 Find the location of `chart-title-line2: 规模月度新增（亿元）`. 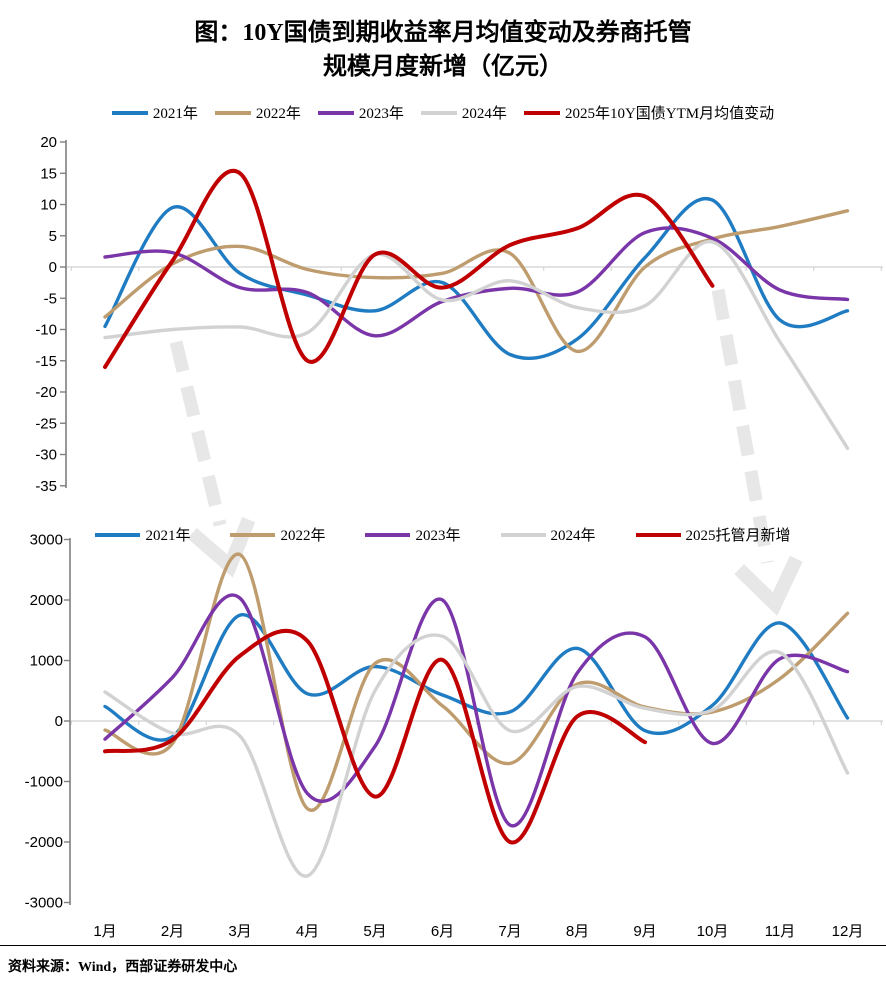

chart-title-line2: 规模月度新增（亿元） is located at coordinates (443, 67).